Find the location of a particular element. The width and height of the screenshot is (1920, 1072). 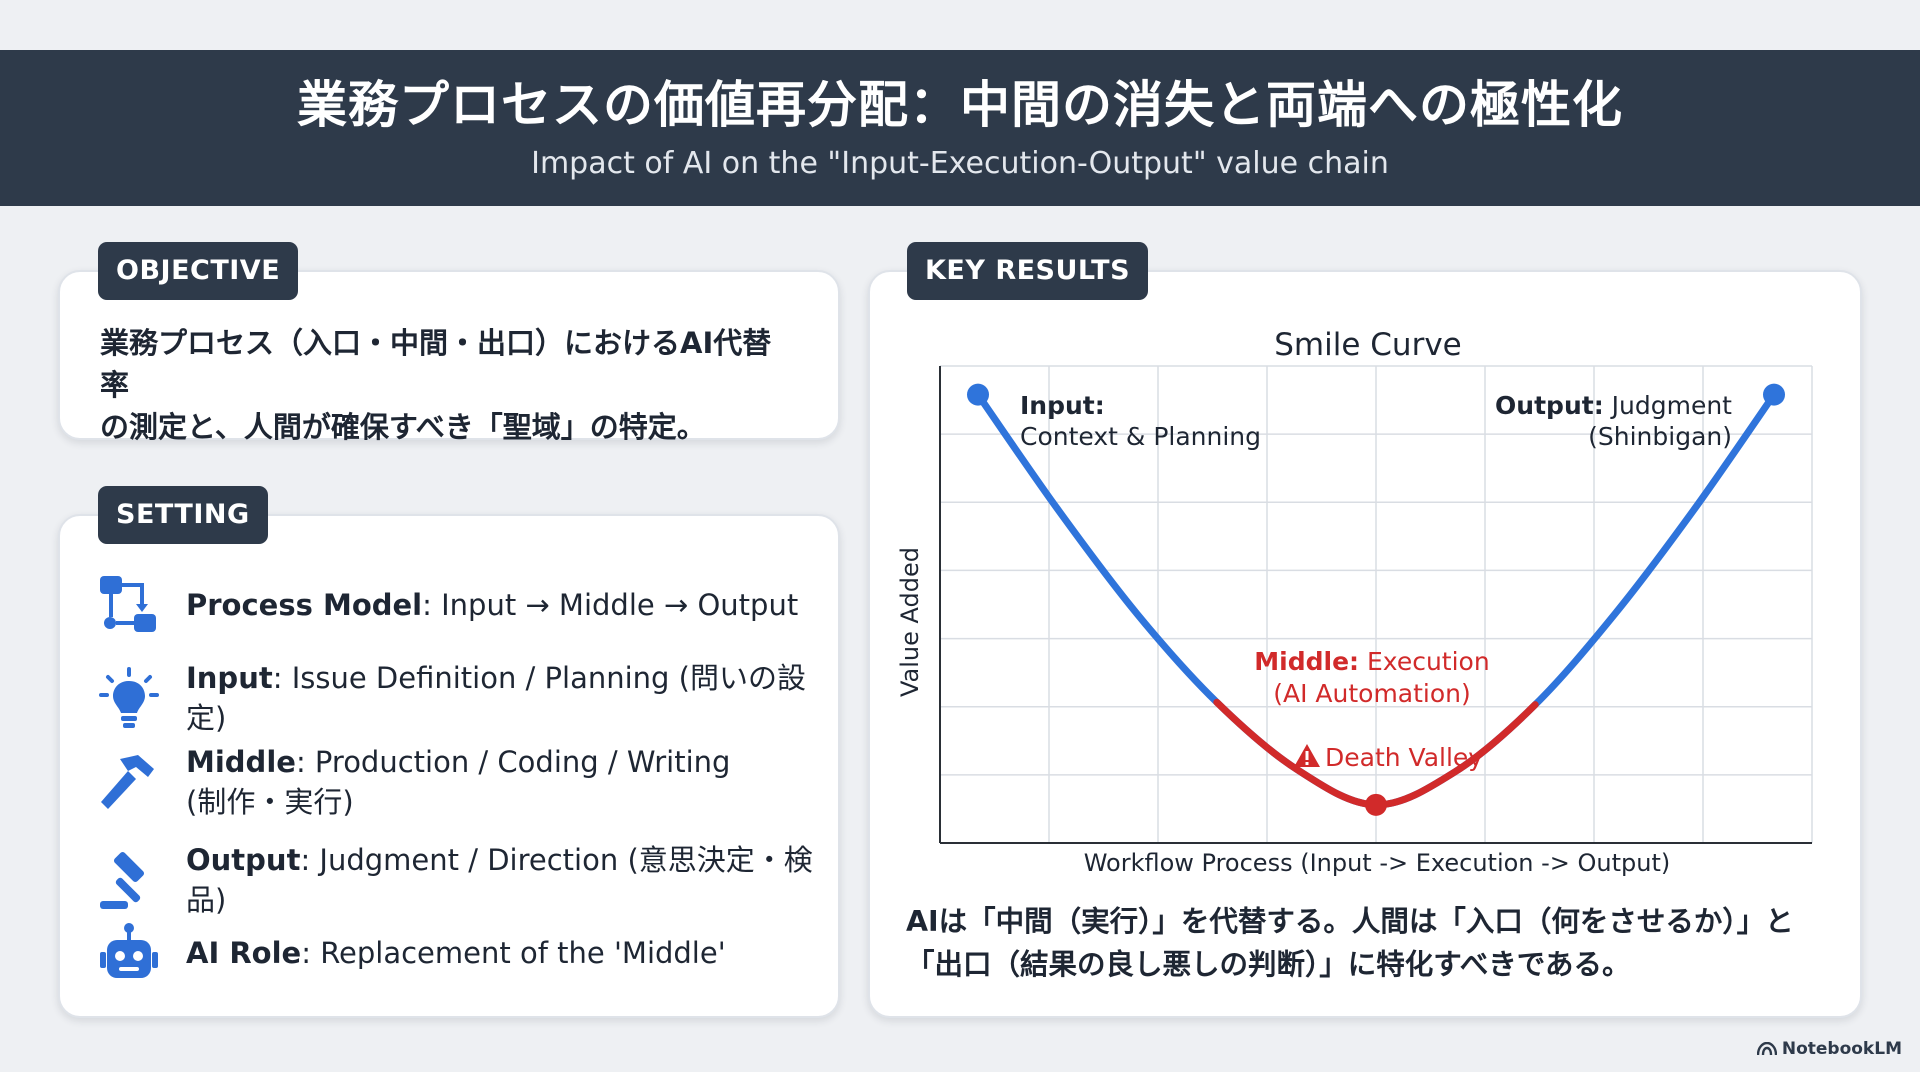

process-flow-icon is located at coordinates (128, 604).